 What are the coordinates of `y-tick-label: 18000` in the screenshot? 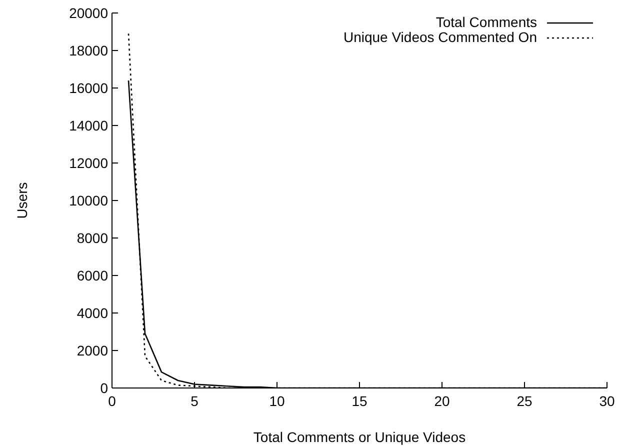 It's located at (88, 50).